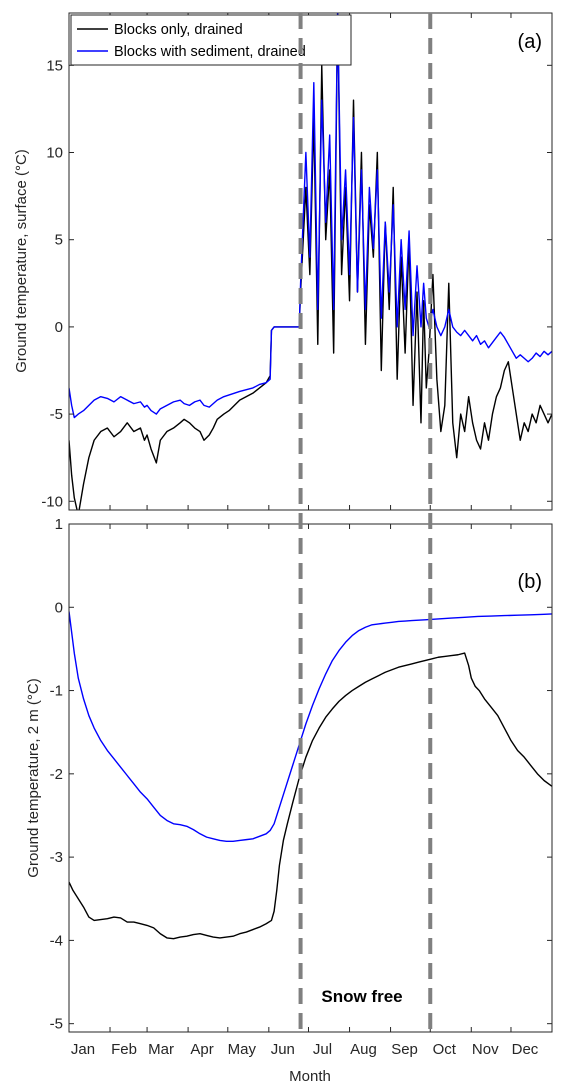 The image size is (563, 1091). Describe the element at coordinates (56, 774) in the screenshot. I see `y-tick-label: -2` at that location.